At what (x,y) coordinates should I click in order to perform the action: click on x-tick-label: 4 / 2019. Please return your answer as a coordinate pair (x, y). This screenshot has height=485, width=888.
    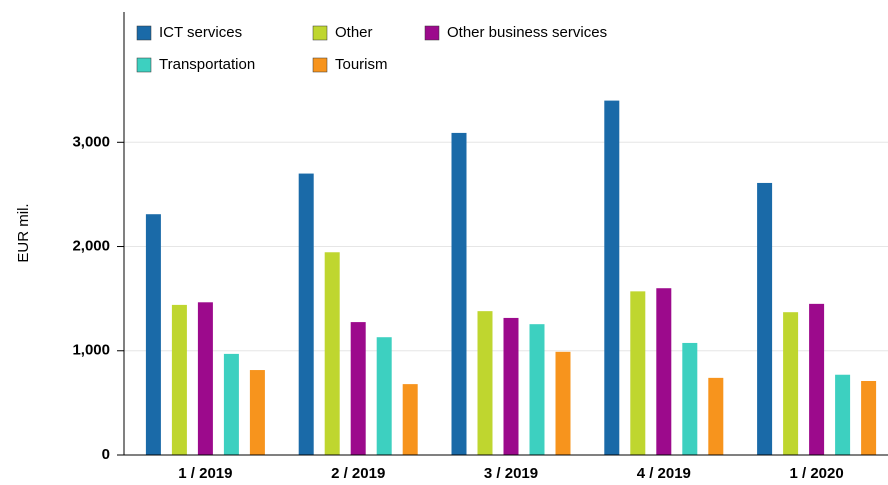
    Looking at the image, I should click on (664, 473).